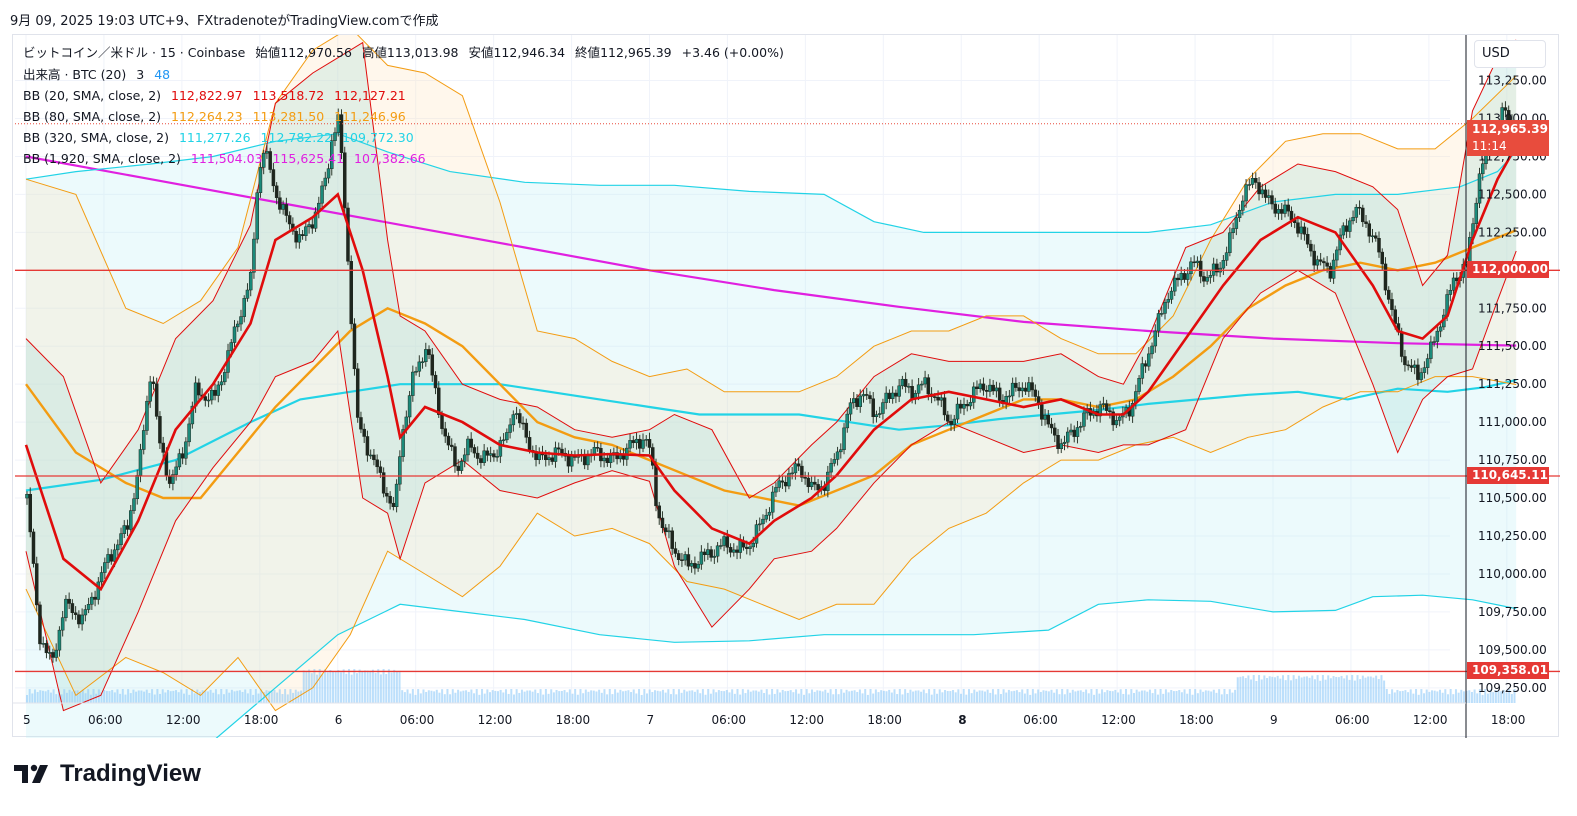  What do you see at coordinates (1512, 384) in the screenshot?
I see `y-tick-label: 111,250.00` at bounding box center [1512, 384].